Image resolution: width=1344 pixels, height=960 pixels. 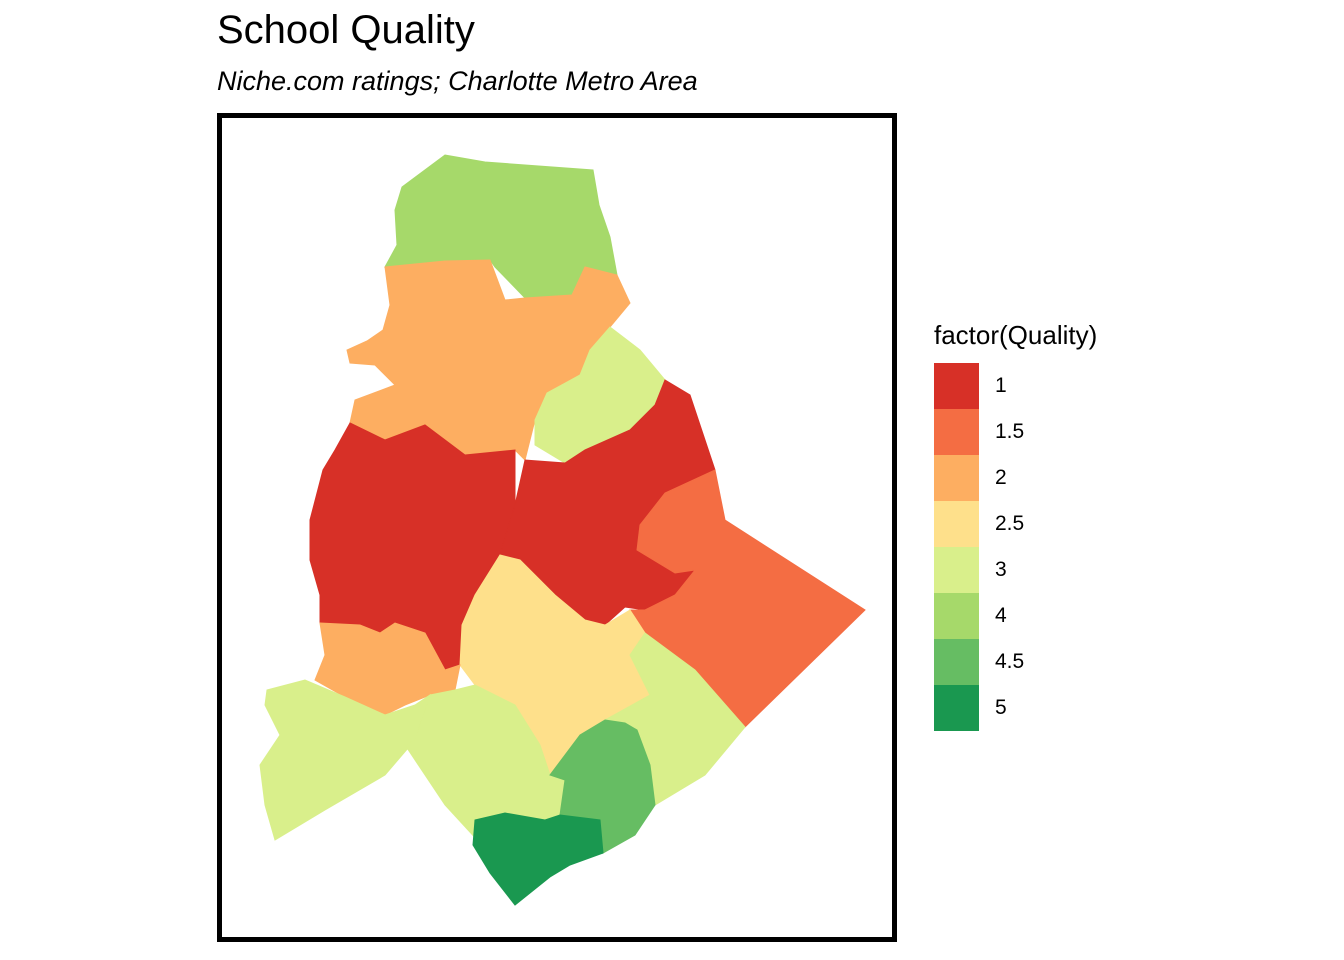 I want to click on legend-label: 1, so click(x=1001, y=385).